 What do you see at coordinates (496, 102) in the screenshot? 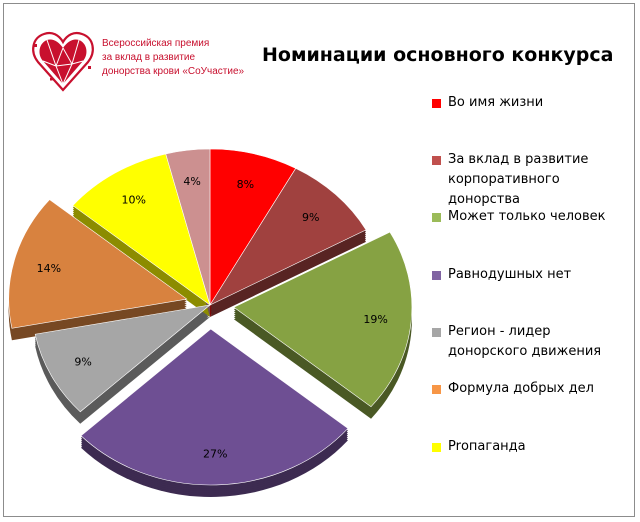
I see `legend-label: Во имя жизни` at bounding box center [496, 102].